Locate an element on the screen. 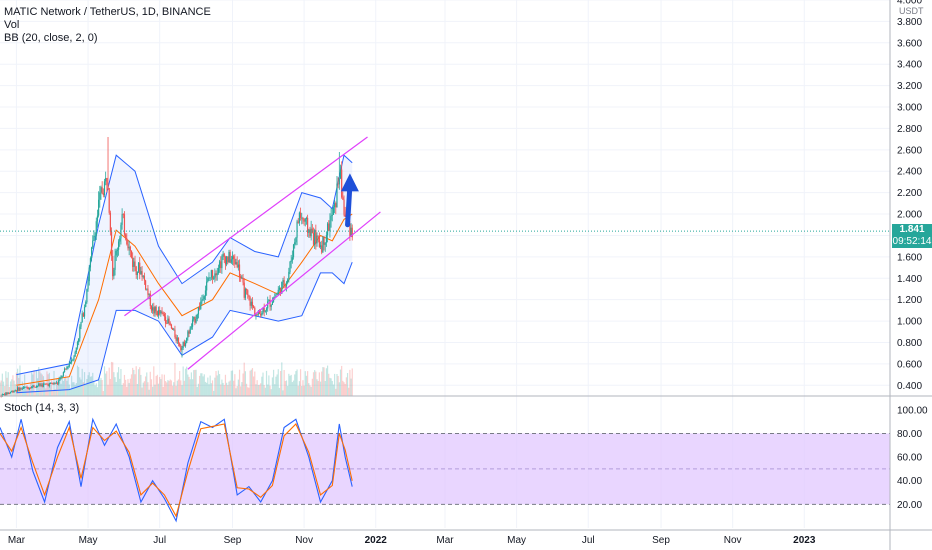 The width and height of the screenshot is (932, 550). time-tick-label: 2023 is located at coordinates (804, 540).